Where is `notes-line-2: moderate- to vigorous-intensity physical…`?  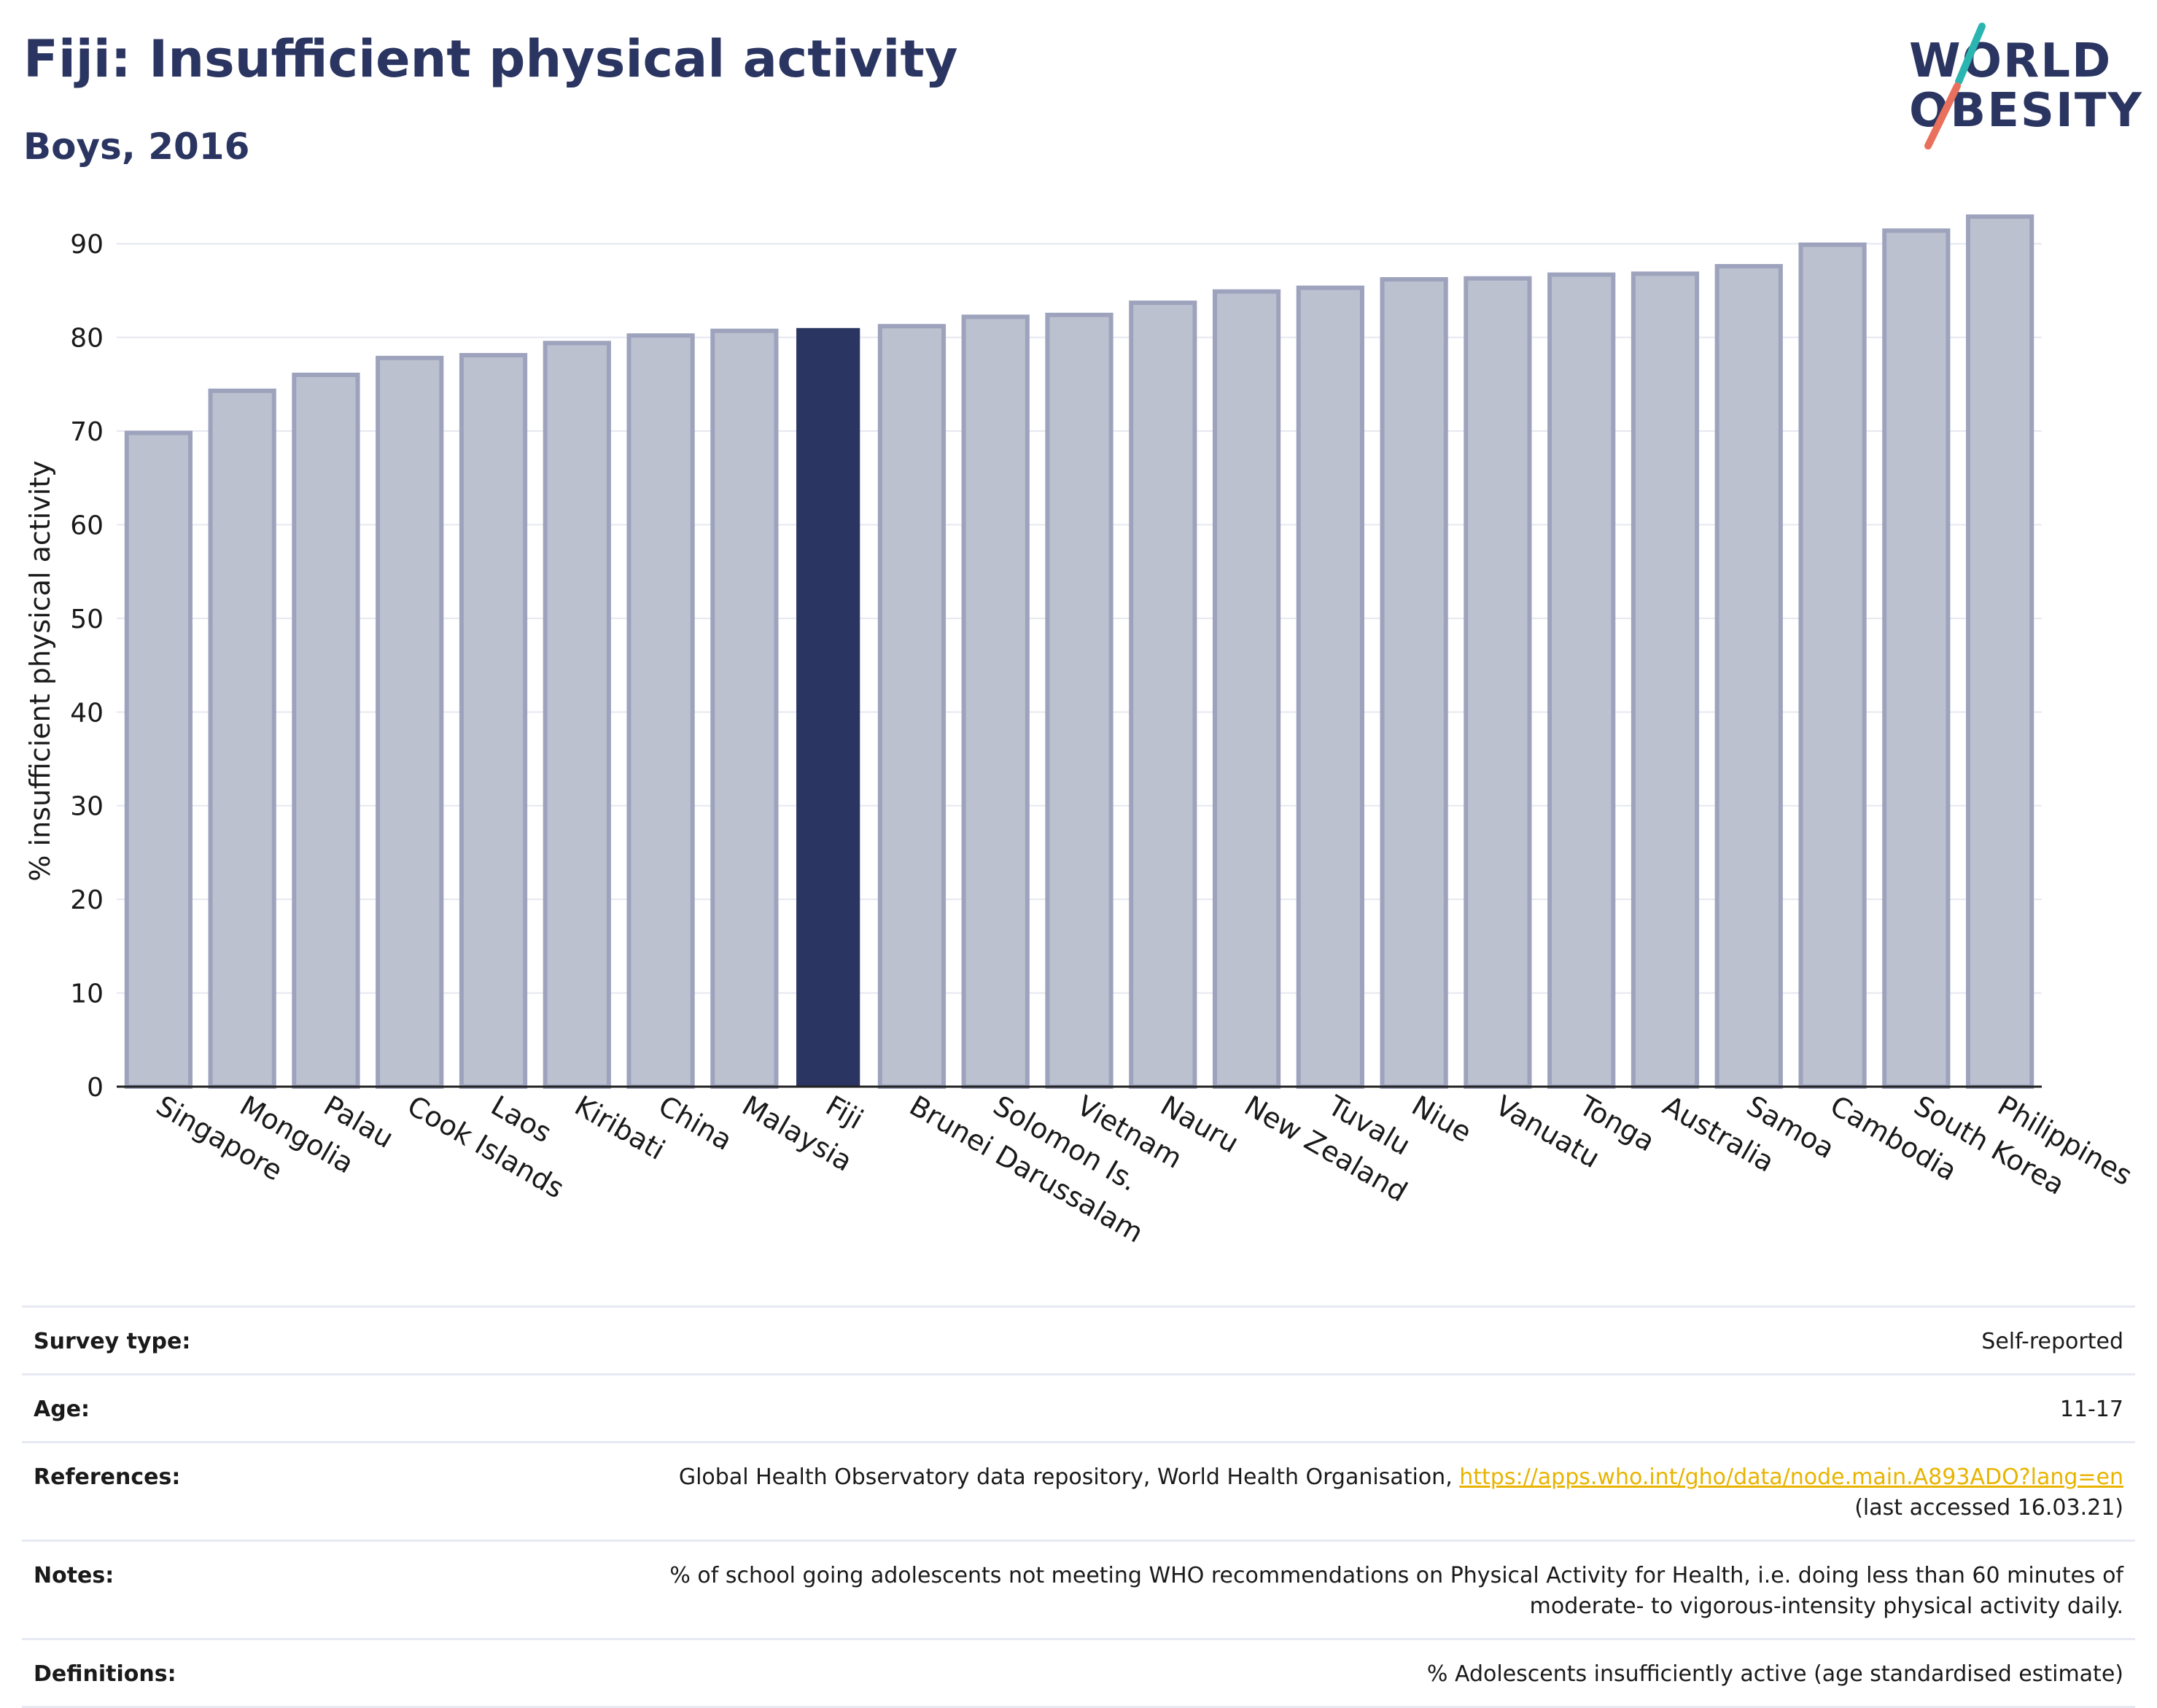 notes-line-2: moderate- to vigorous-intensity physical… is located at coordinates (1826, 1607).